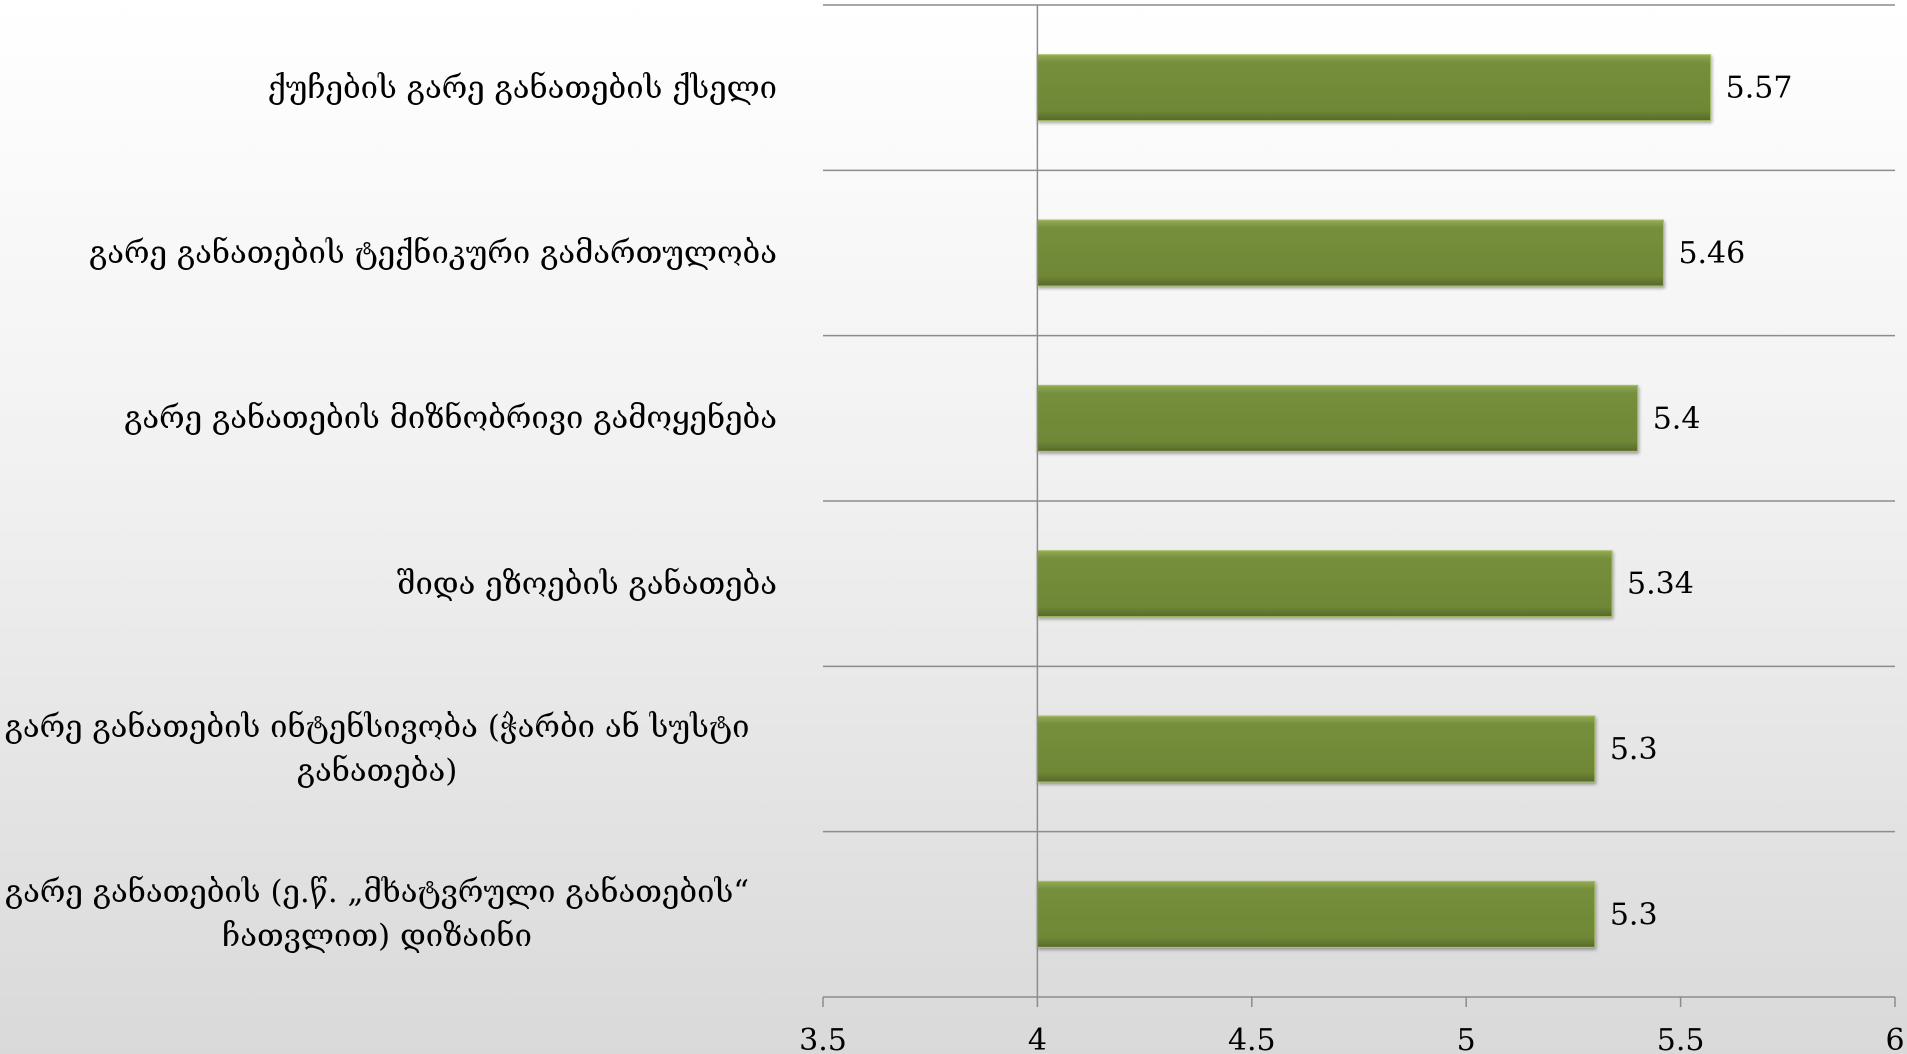 Image resolution: width=1907 pixels, height=1054 pixels. Describe the element at coordinates (522, 87) in the screenshot. I see `category-label: ქუჩების გარე განათების ქსელი` at that location.